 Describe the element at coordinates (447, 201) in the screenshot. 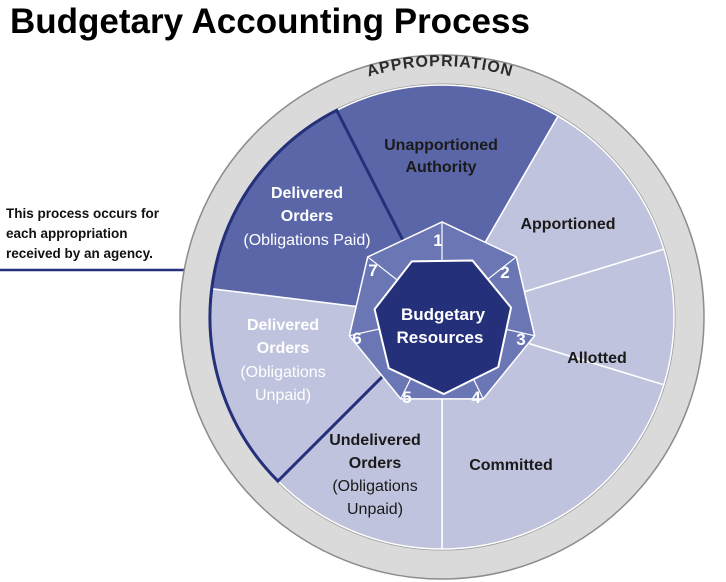

I see `wheel-segment-delivered-orders-paid` at that location.